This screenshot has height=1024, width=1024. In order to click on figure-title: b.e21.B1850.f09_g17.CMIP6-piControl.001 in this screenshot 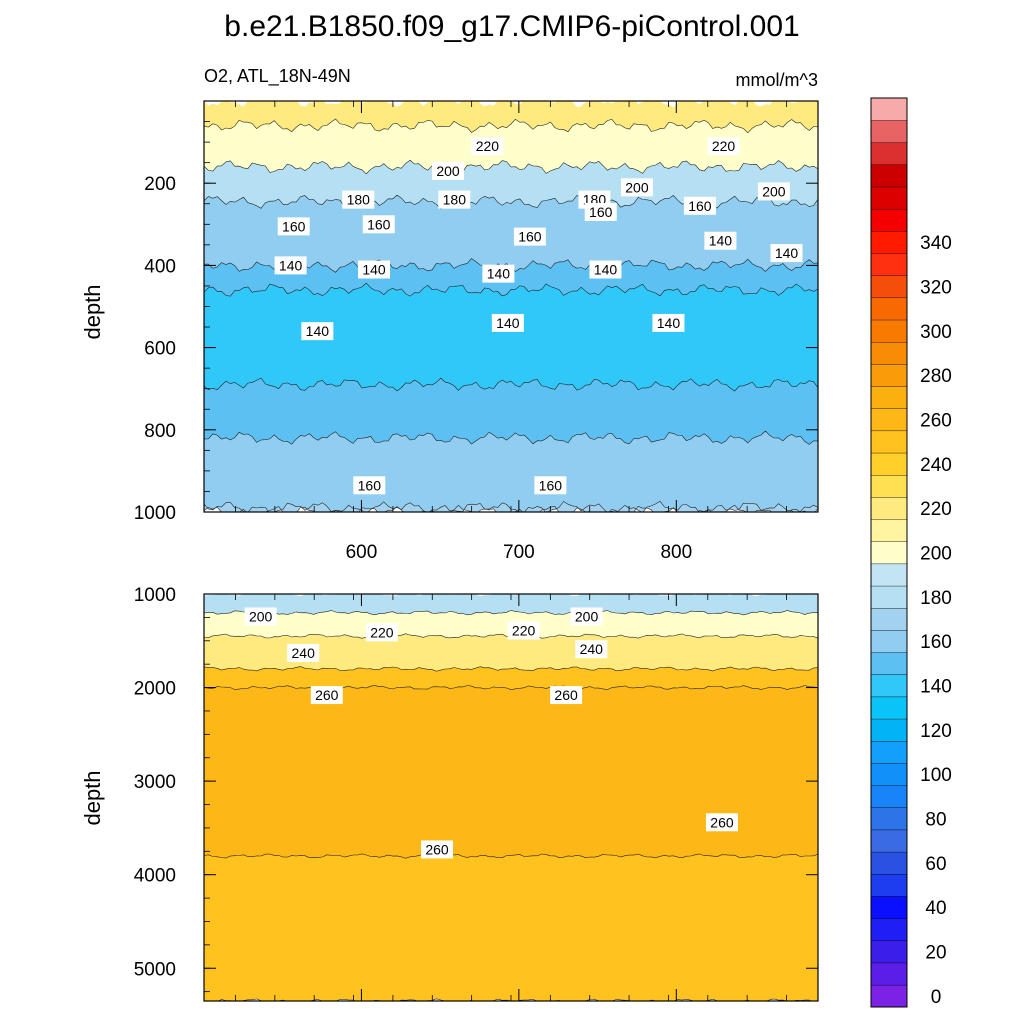, I will do `click(511, 26)`.